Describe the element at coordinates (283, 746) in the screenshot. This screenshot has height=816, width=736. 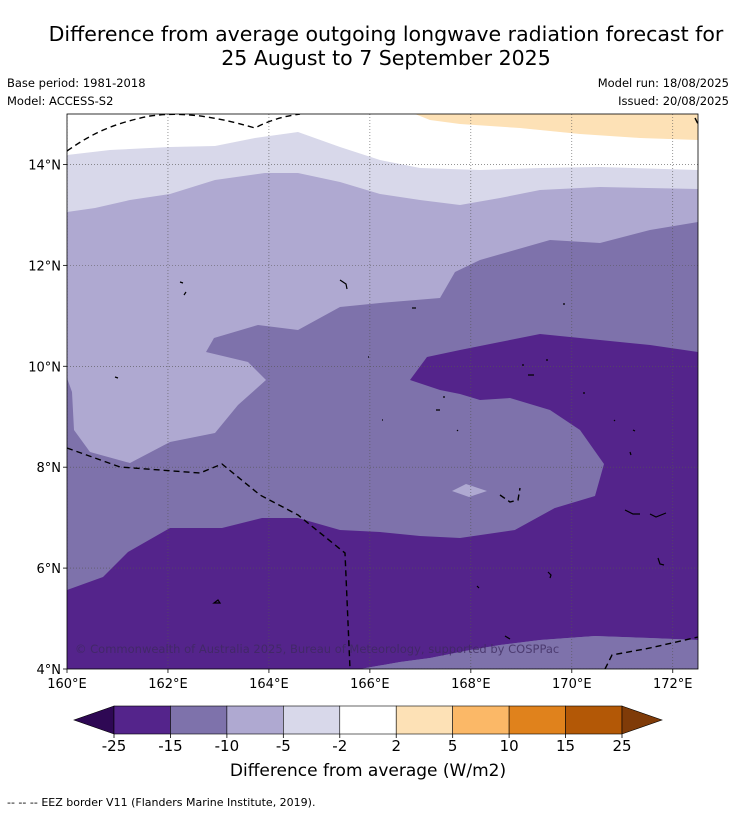
I see `colorbar-tick-label: -5` at that location.